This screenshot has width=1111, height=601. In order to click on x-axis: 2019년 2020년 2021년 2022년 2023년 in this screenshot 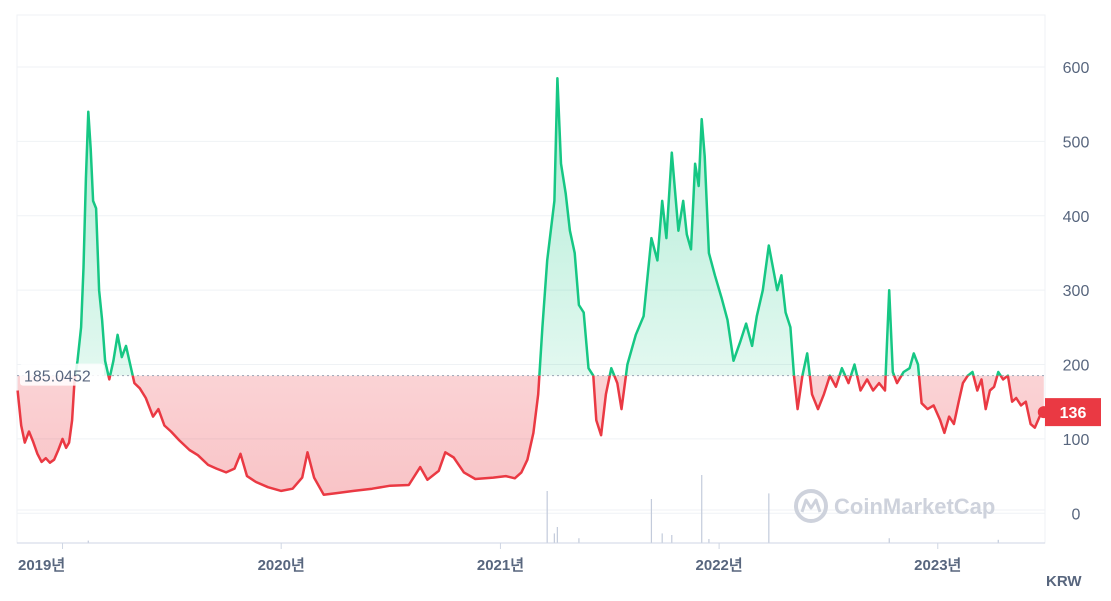, I will do `click(531, 558)`.